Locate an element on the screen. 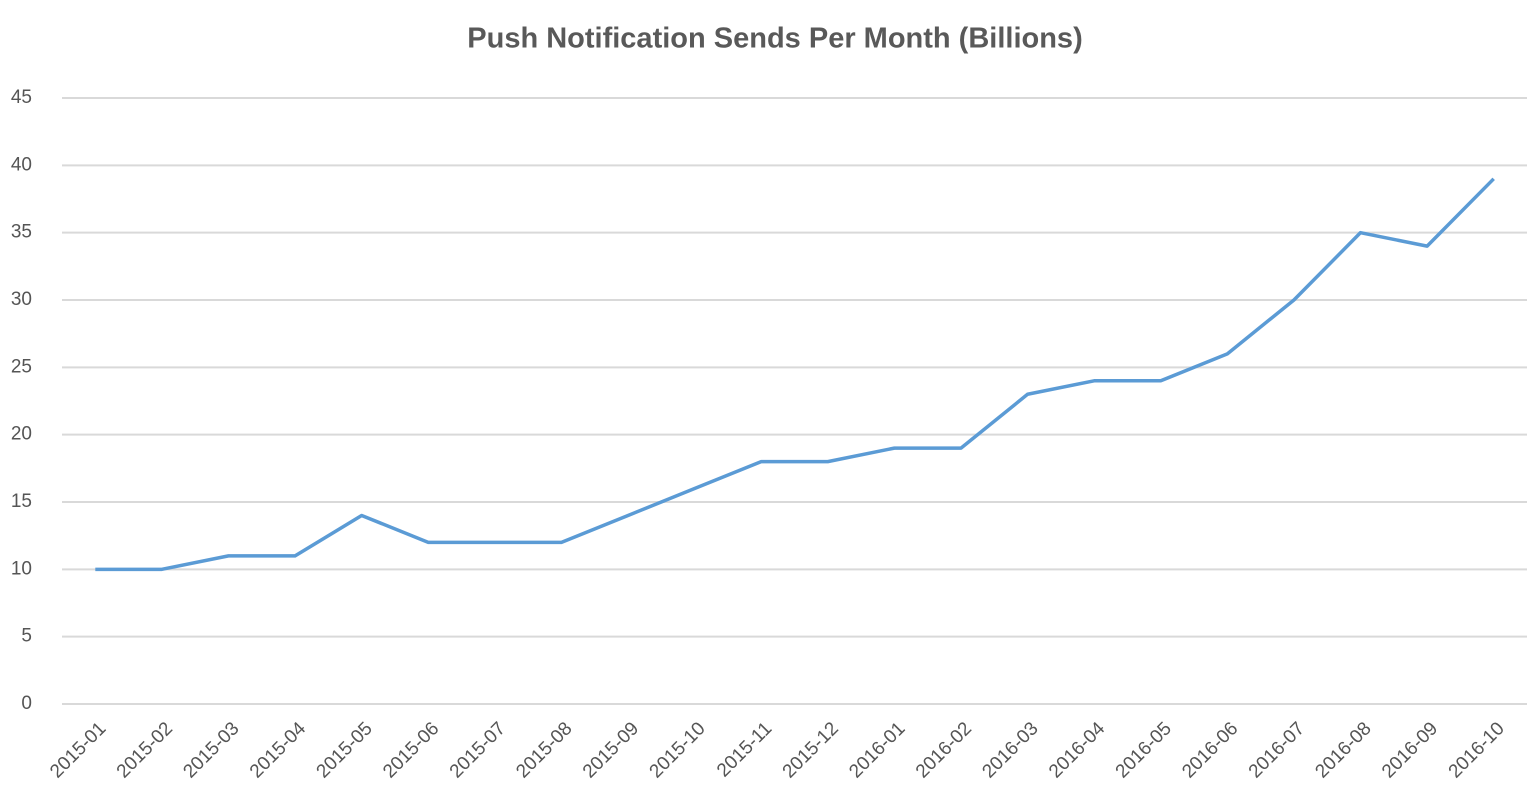 Image resolution: width=1540 pixels, height=808 pixels. x-tick-label: 2015-05 is located at coordinates (345, 750).